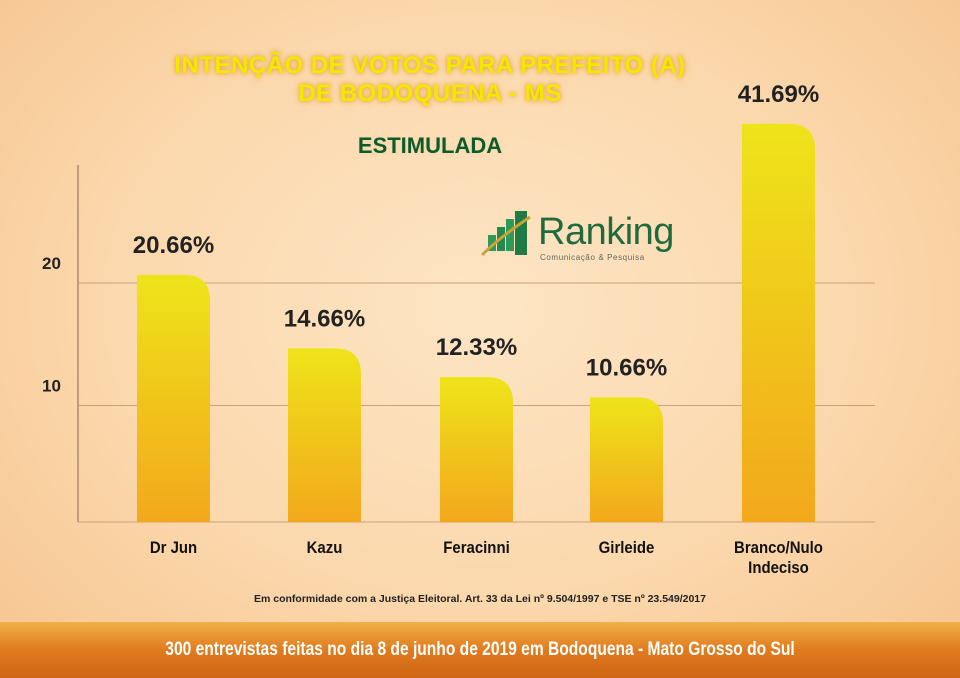 The image size is (960, 678). Describe the element at coordinates (173, 548) in the screenshot. I see `x-category-label: Dr Jun` at that location.